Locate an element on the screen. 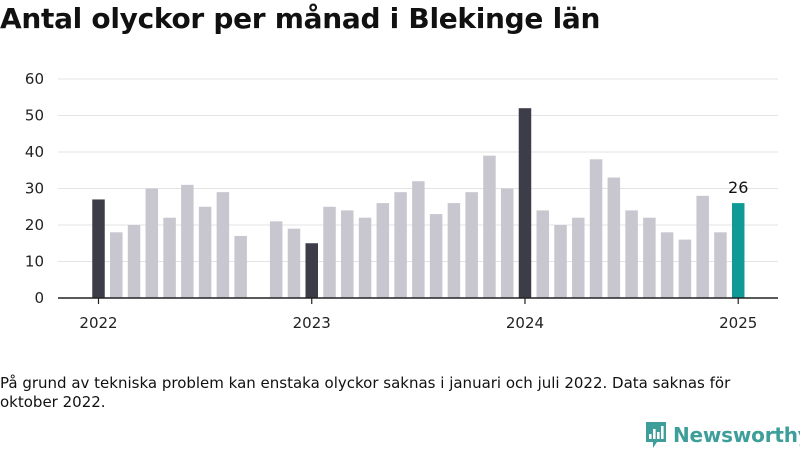  chart-title: Antal olyckor per månad i Blekinge län is located at coordinates (300, 18).